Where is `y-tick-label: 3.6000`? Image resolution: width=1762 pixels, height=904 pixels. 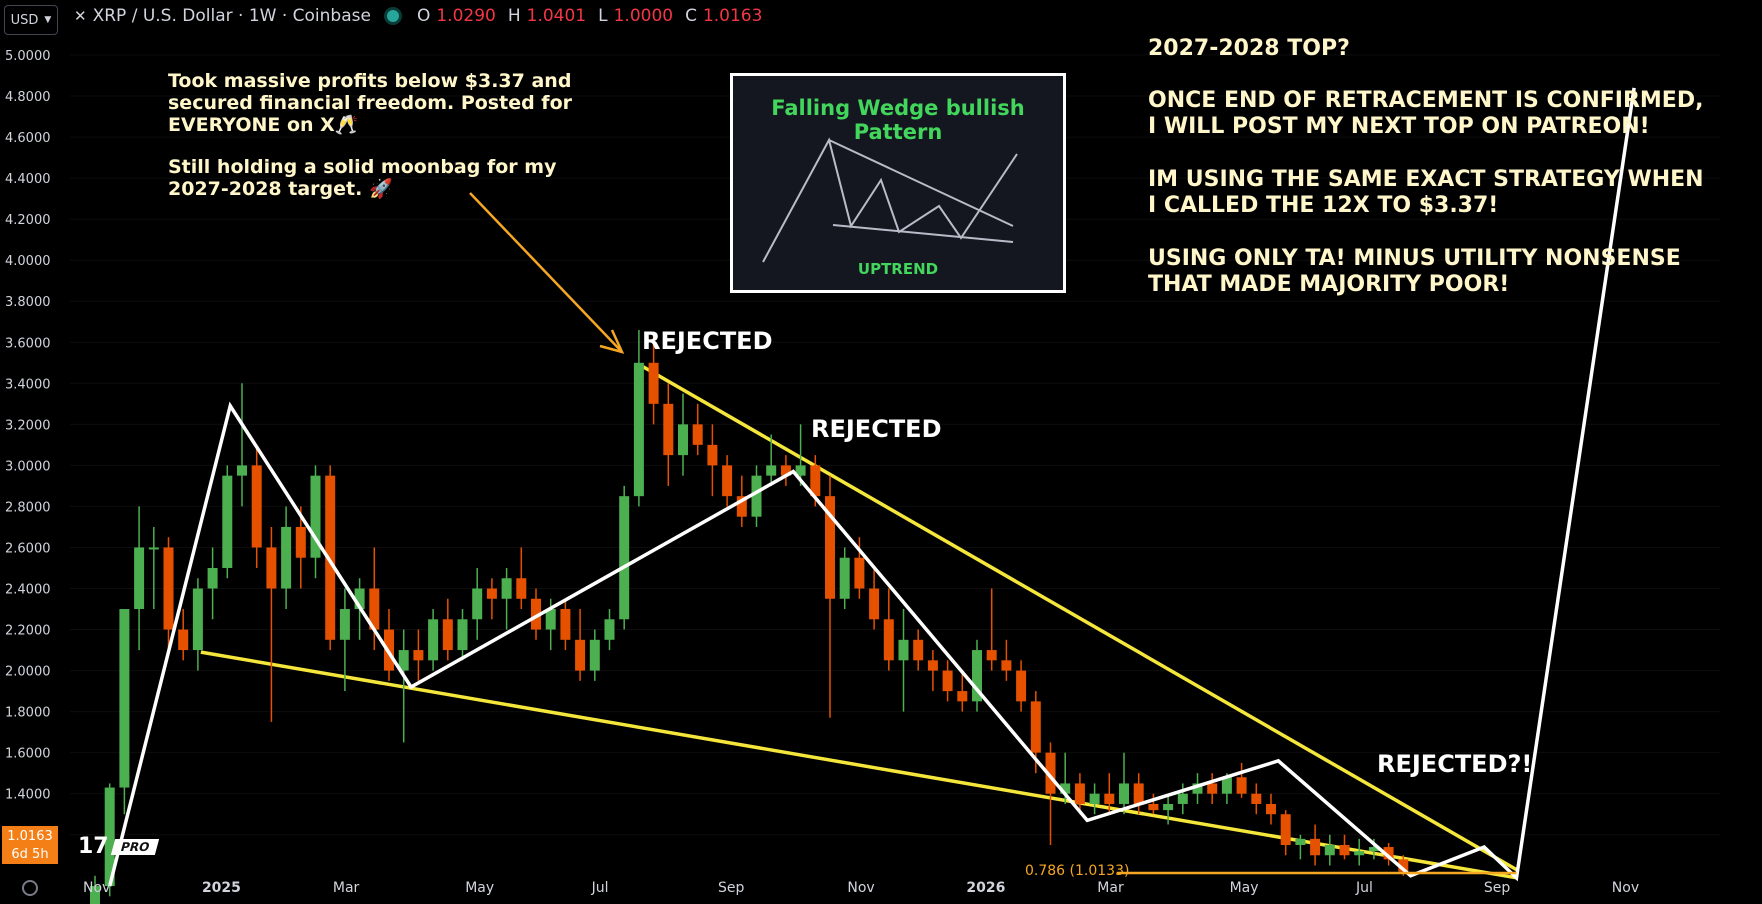 y-tick-label: 3.6000 is located at coordinates (28, 343).